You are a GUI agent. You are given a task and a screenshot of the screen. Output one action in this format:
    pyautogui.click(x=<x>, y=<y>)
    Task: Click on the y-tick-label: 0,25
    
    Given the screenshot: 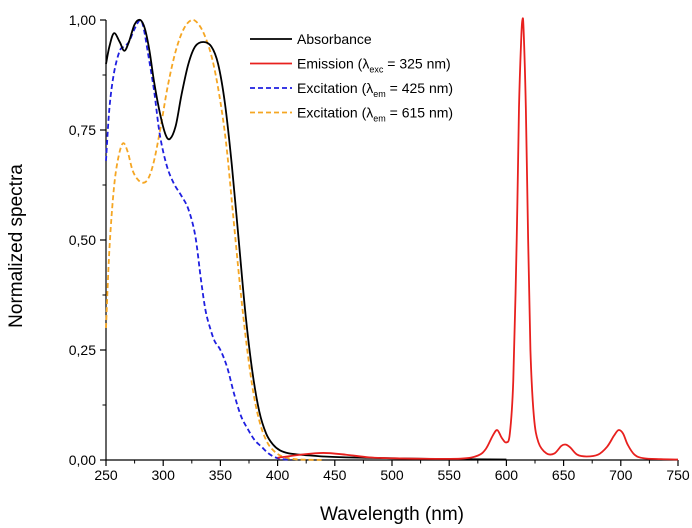 What is the action you would take?
    pyautogui.click(x=82, y=350)
    